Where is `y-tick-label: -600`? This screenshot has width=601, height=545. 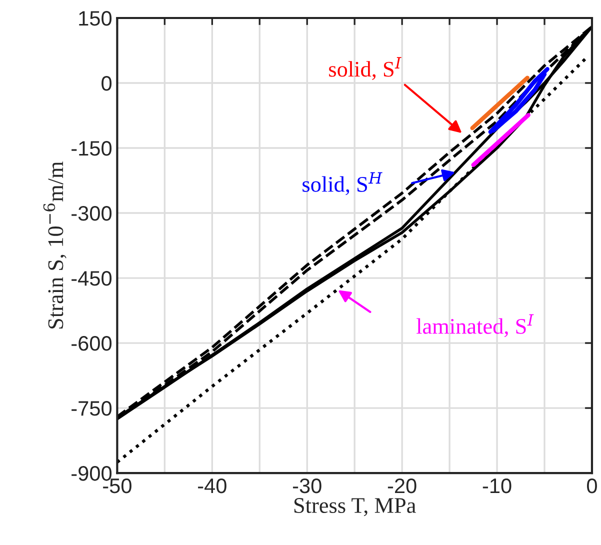 y-tick-label: -600 is located at coordinates (92, 343).